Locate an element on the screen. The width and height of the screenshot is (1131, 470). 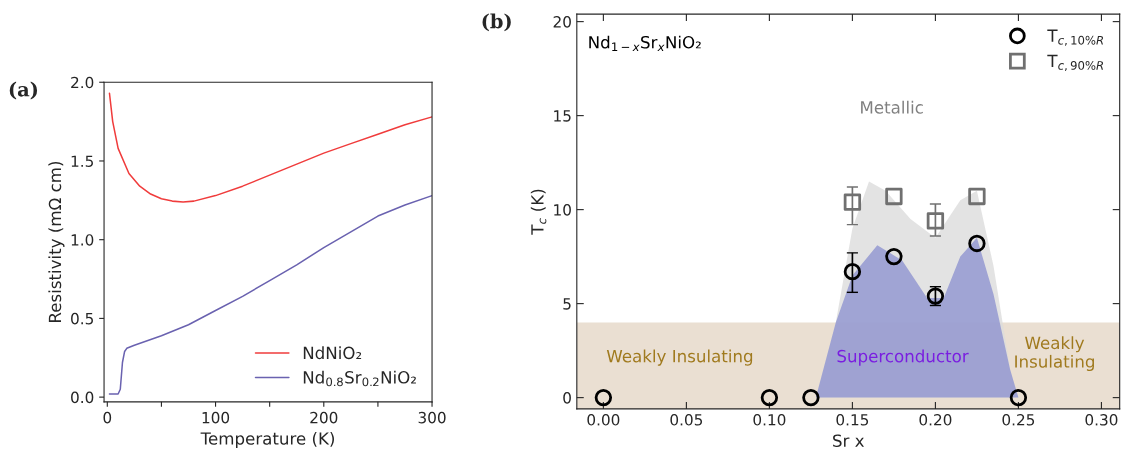
x-tick-label: 0.00 is located at coordinates (603, 420).